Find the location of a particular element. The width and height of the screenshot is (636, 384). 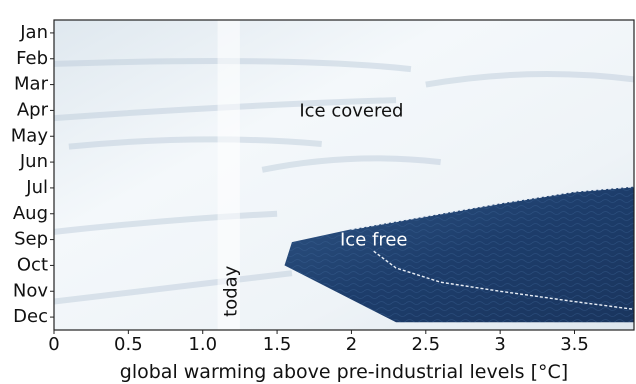

x-tick-label: 2.5 is located at coordinates (425, 344).